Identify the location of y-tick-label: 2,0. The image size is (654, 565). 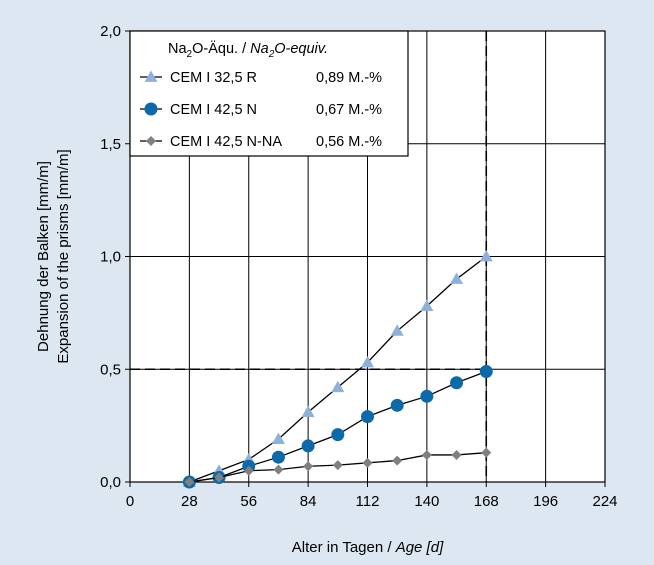
(110, 31).